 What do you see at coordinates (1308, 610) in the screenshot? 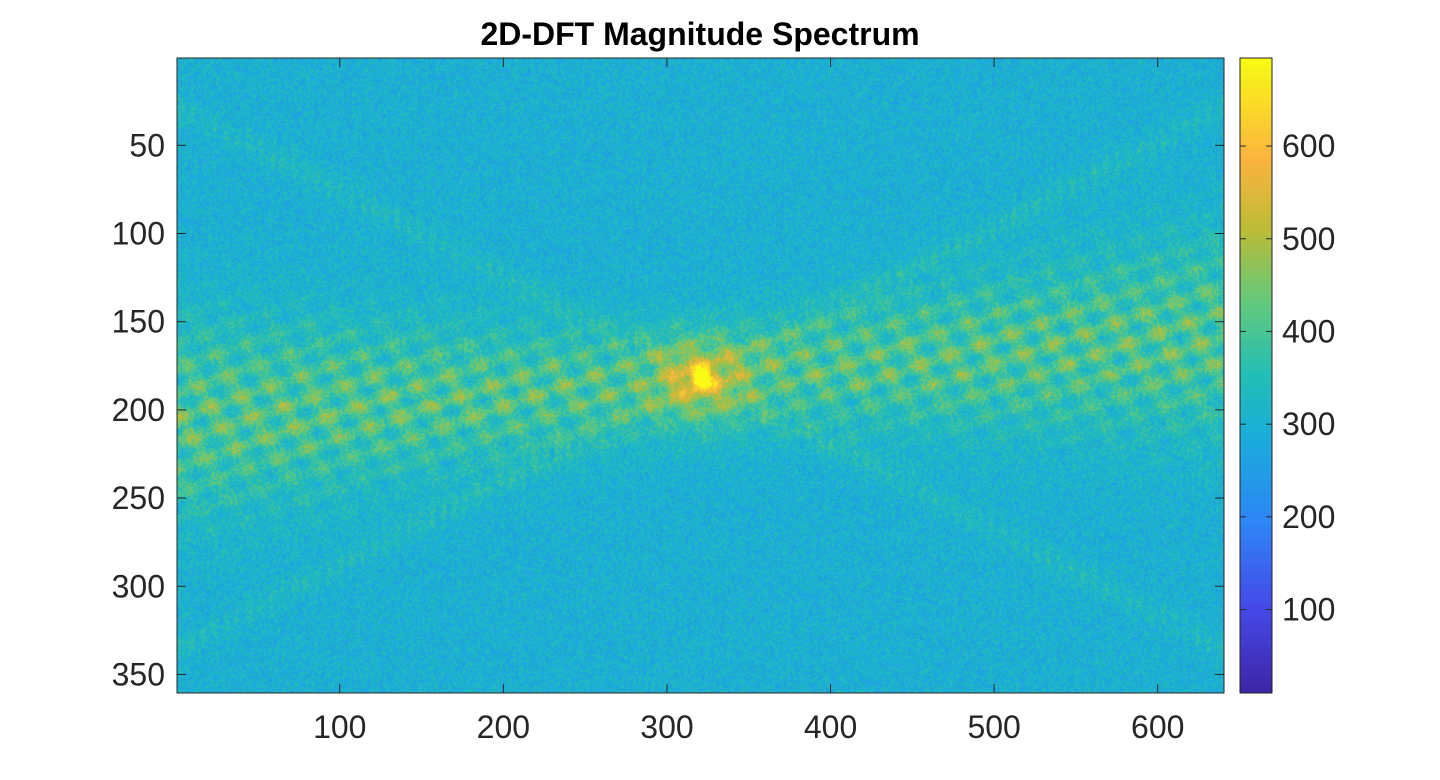
I see `colorbar-tick-label: 100` at bounding box center [1308, 610].